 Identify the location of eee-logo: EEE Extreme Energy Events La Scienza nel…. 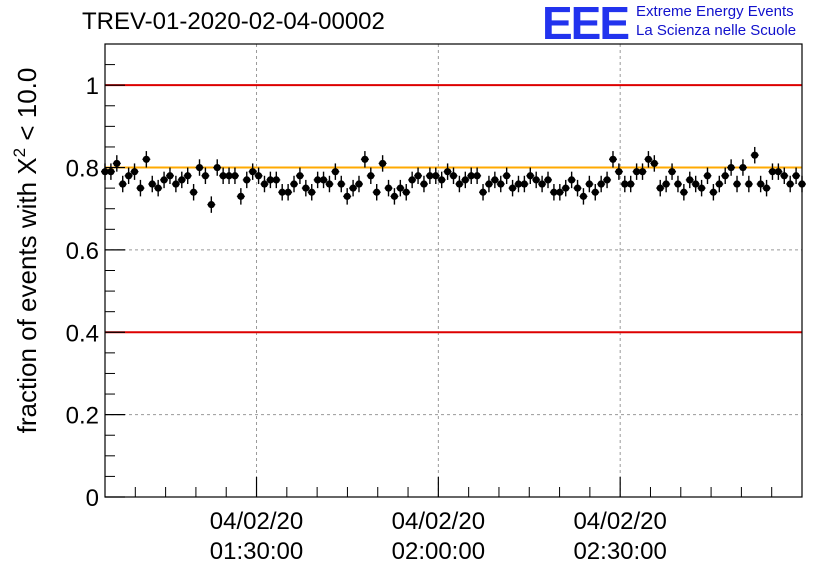
(669, 23).